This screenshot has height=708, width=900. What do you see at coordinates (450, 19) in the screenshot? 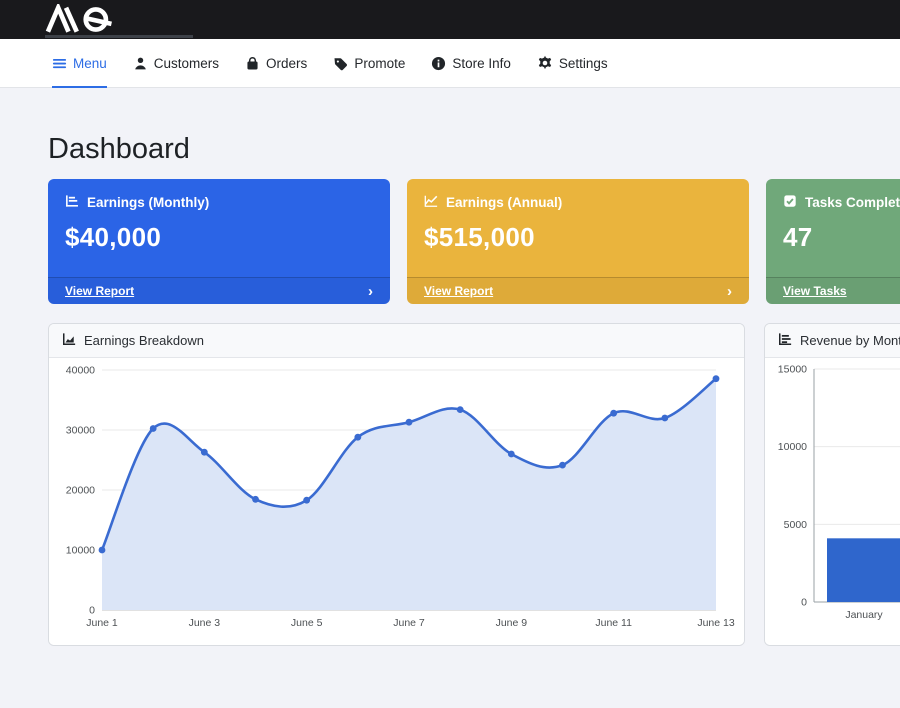
I see `topbar` at bounding box center [450, 19].